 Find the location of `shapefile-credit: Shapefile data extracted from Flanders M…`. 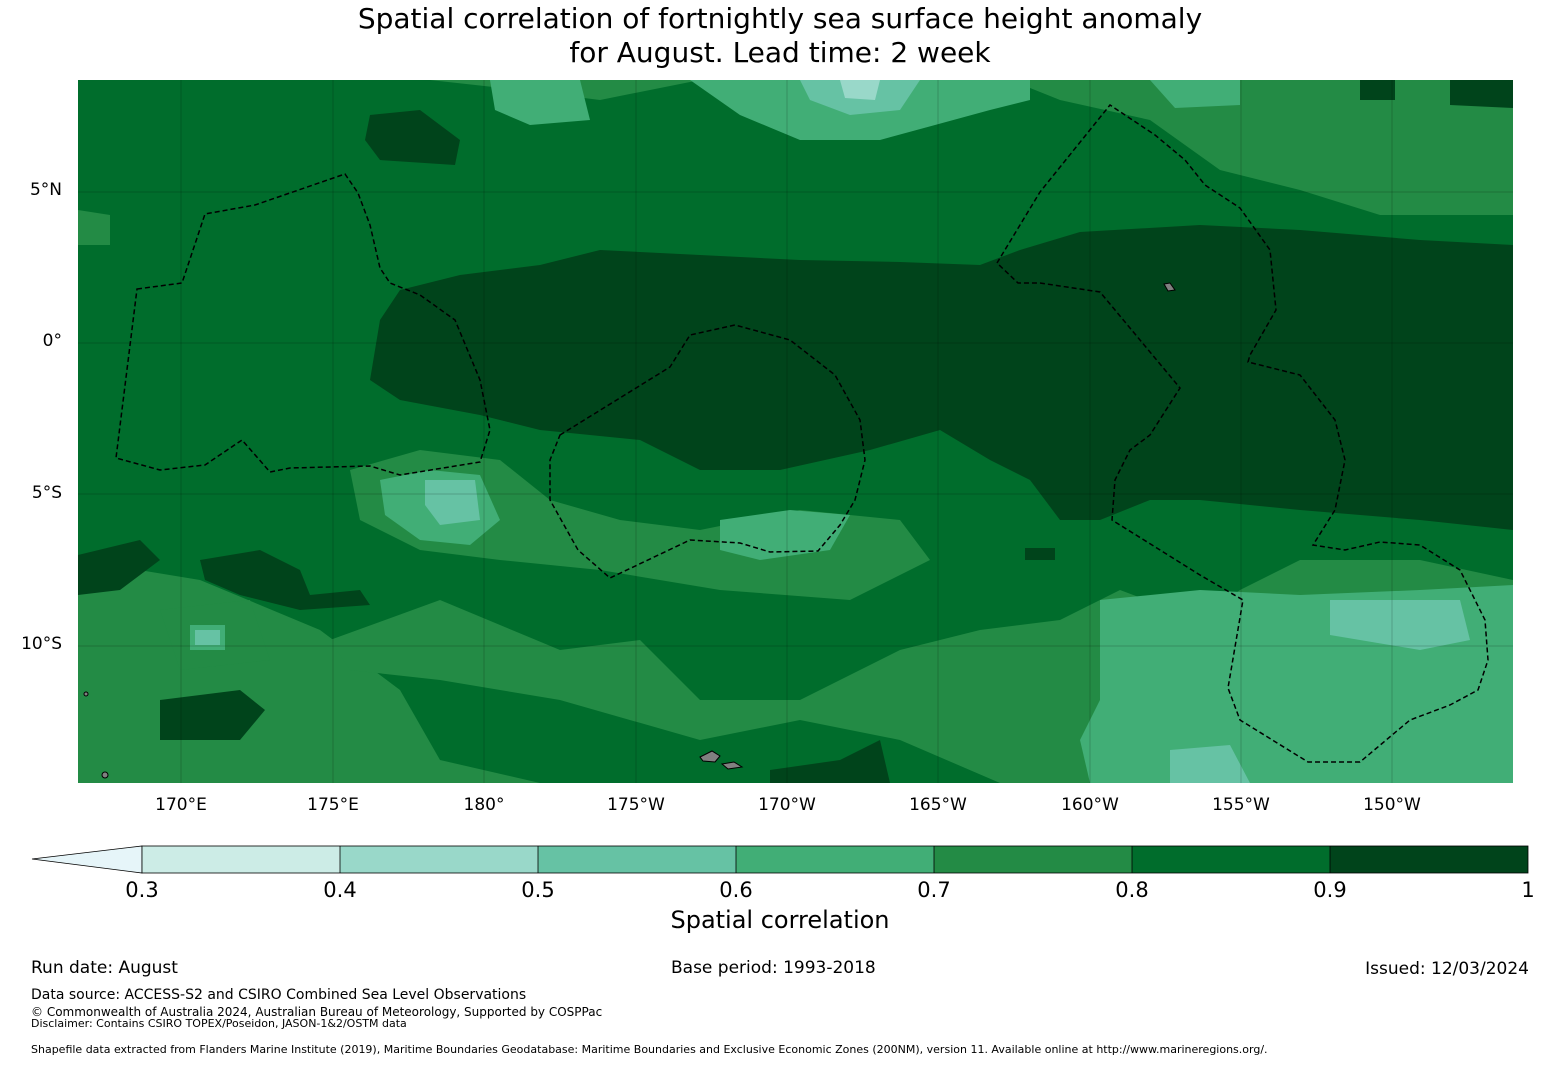

shapefile-credit: Shapefile data extracted from Flanders M… is located at coordinates (649, 1049).